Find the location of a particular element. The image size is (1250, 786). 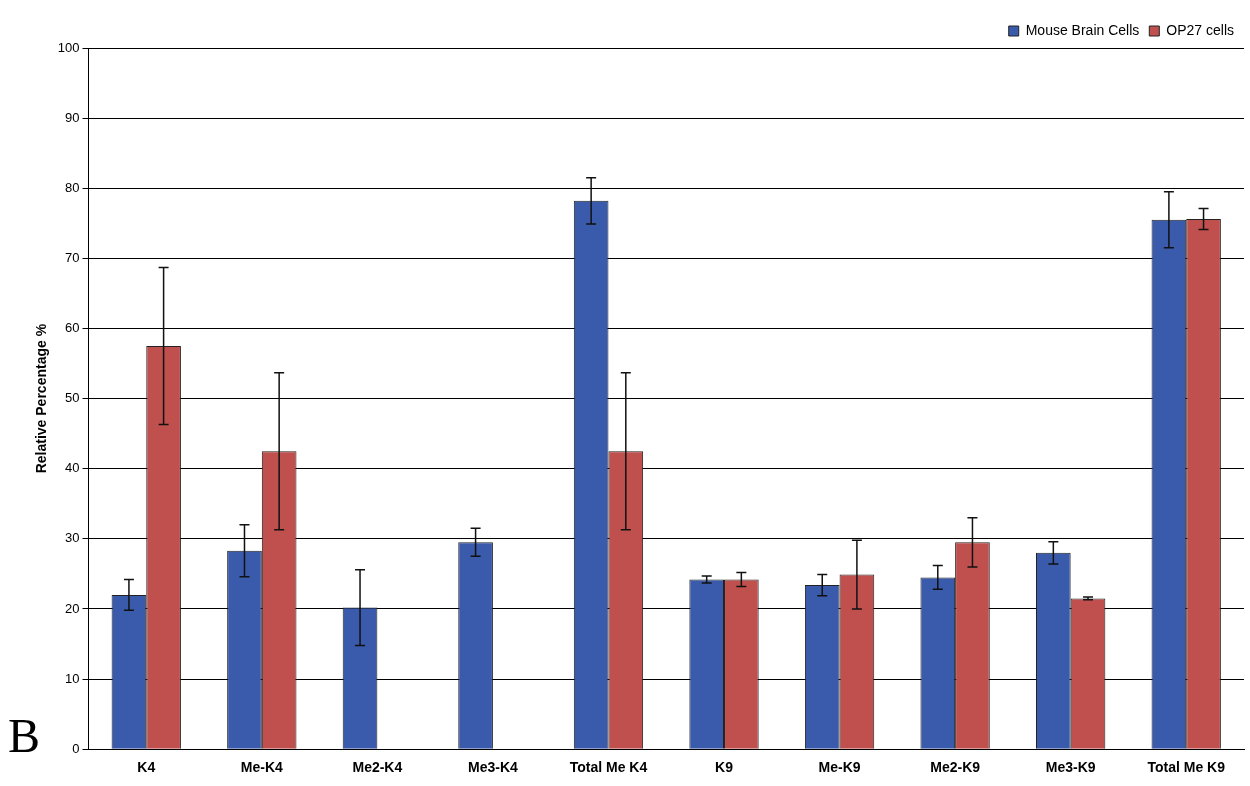

legend-label: OP27 cells is located at coordinates (1200, 29).